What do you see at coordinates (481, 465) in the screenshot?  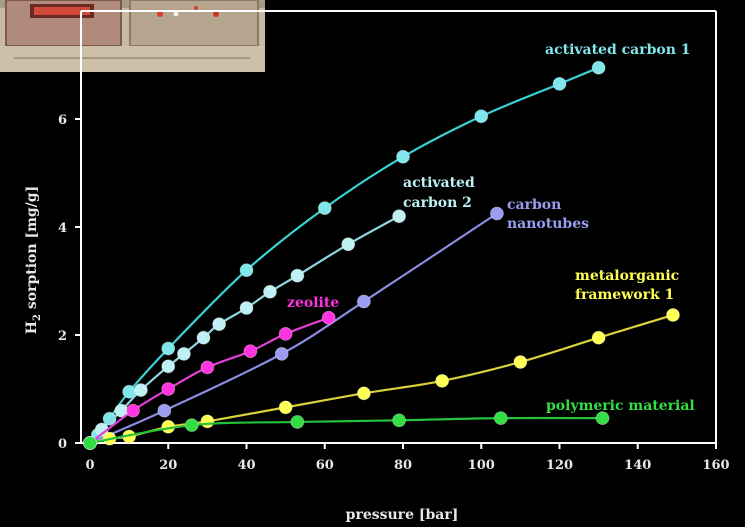 I see `x-tick-label: 100` at bounding box center [481, 465].